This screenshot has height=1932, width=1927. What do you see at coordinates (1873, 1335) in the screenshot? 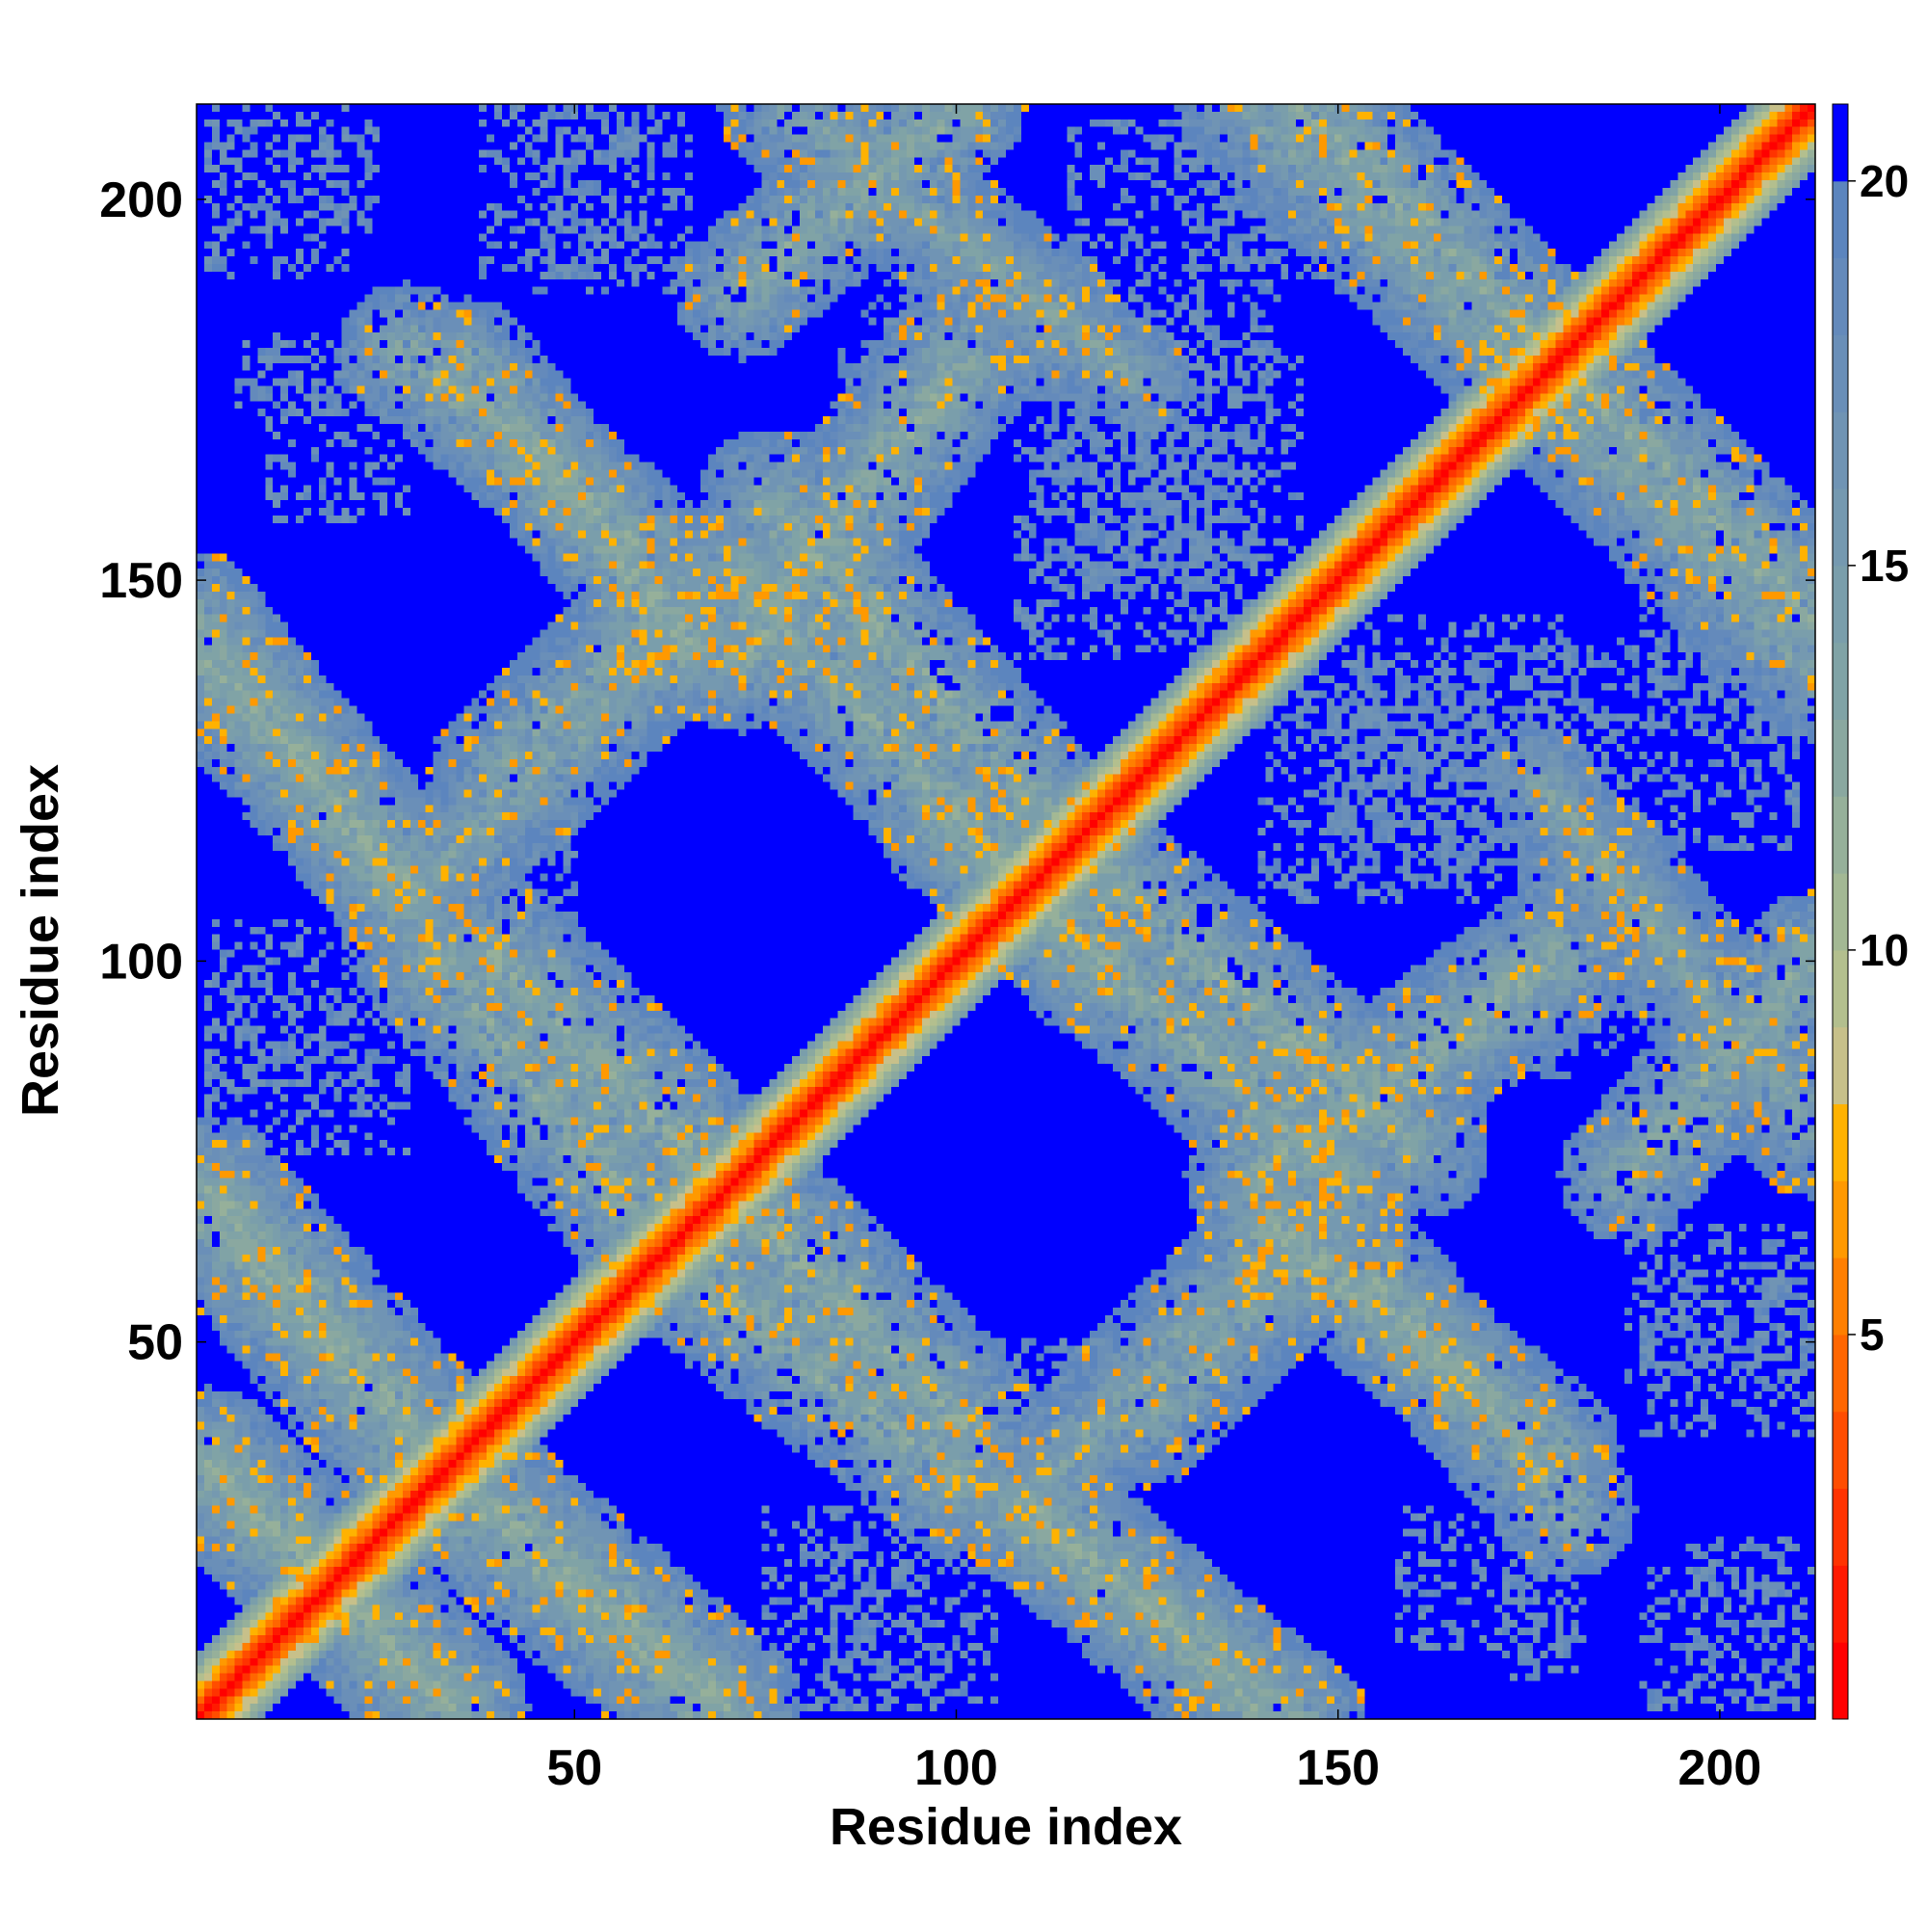
I see `colorbar-tick-label: 5` at bounding box center [1873, 1335].